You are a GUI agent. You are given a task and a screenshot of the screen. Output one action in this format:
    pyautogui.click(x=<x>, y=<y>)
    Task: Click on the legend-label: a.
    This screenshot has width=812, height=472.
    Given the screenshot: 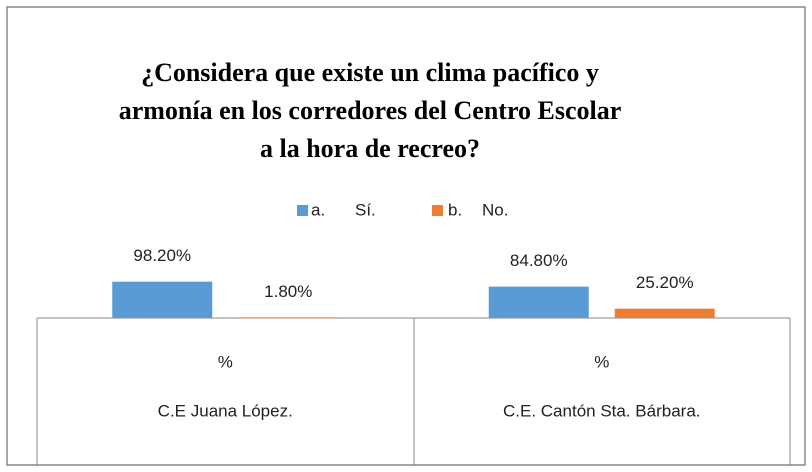 What is the action you would take?
    pyautogui.click(x=318, y=209)
    